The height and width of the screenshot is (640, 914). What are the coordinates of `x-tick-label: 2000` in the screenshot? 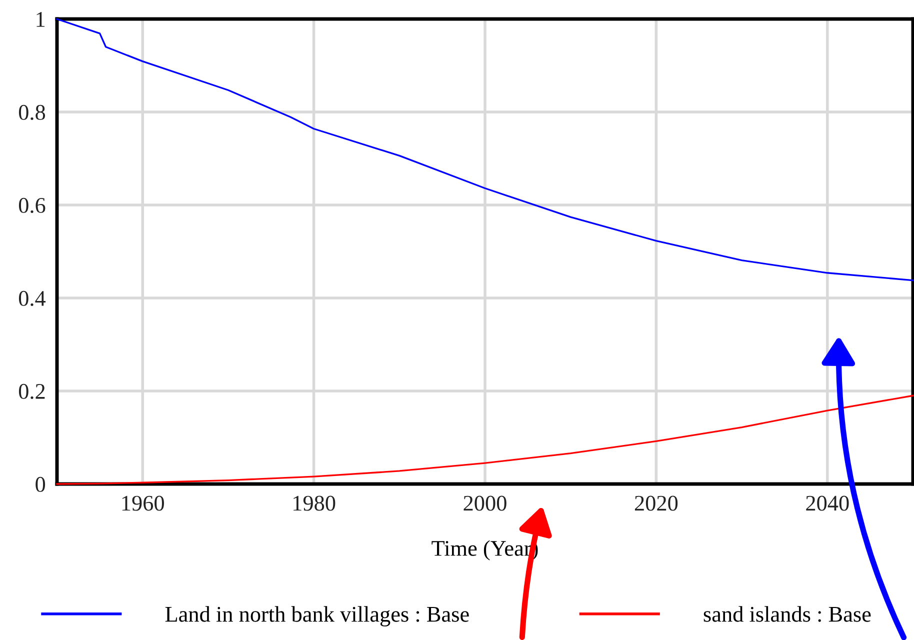 It's located at (485, 503).